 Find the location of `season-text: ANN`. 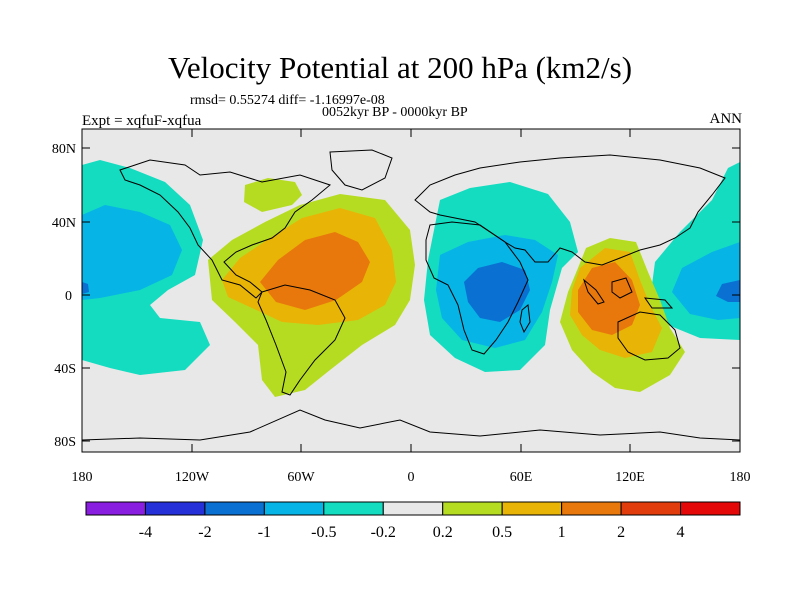

season-text: ANN is located at coordinates (726, 119).